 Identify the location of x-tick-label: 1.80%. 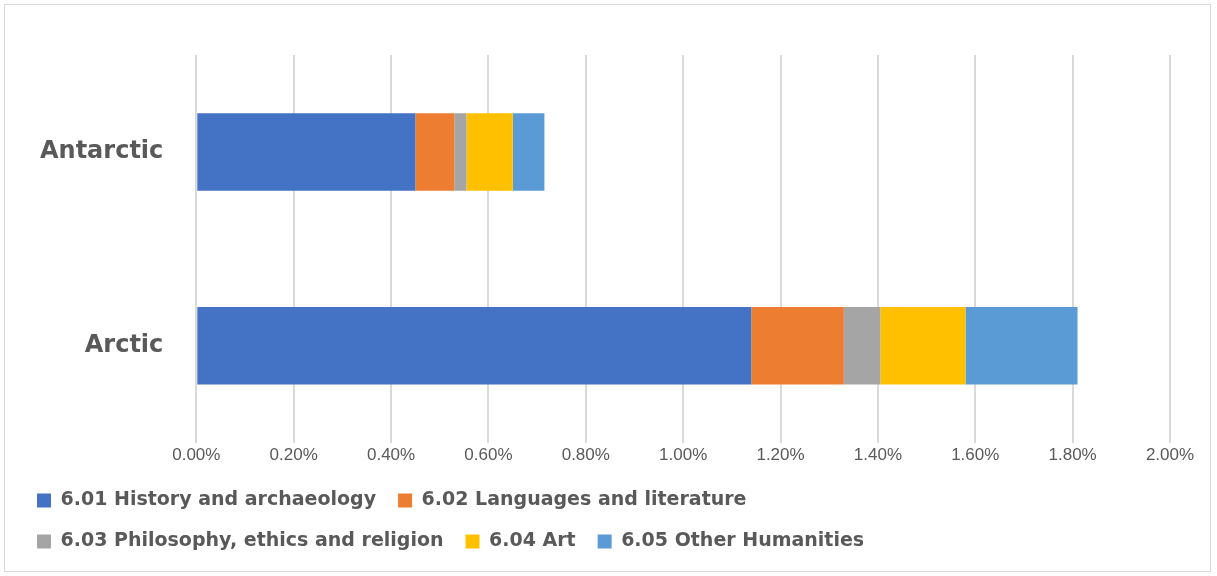
(1072, 455).